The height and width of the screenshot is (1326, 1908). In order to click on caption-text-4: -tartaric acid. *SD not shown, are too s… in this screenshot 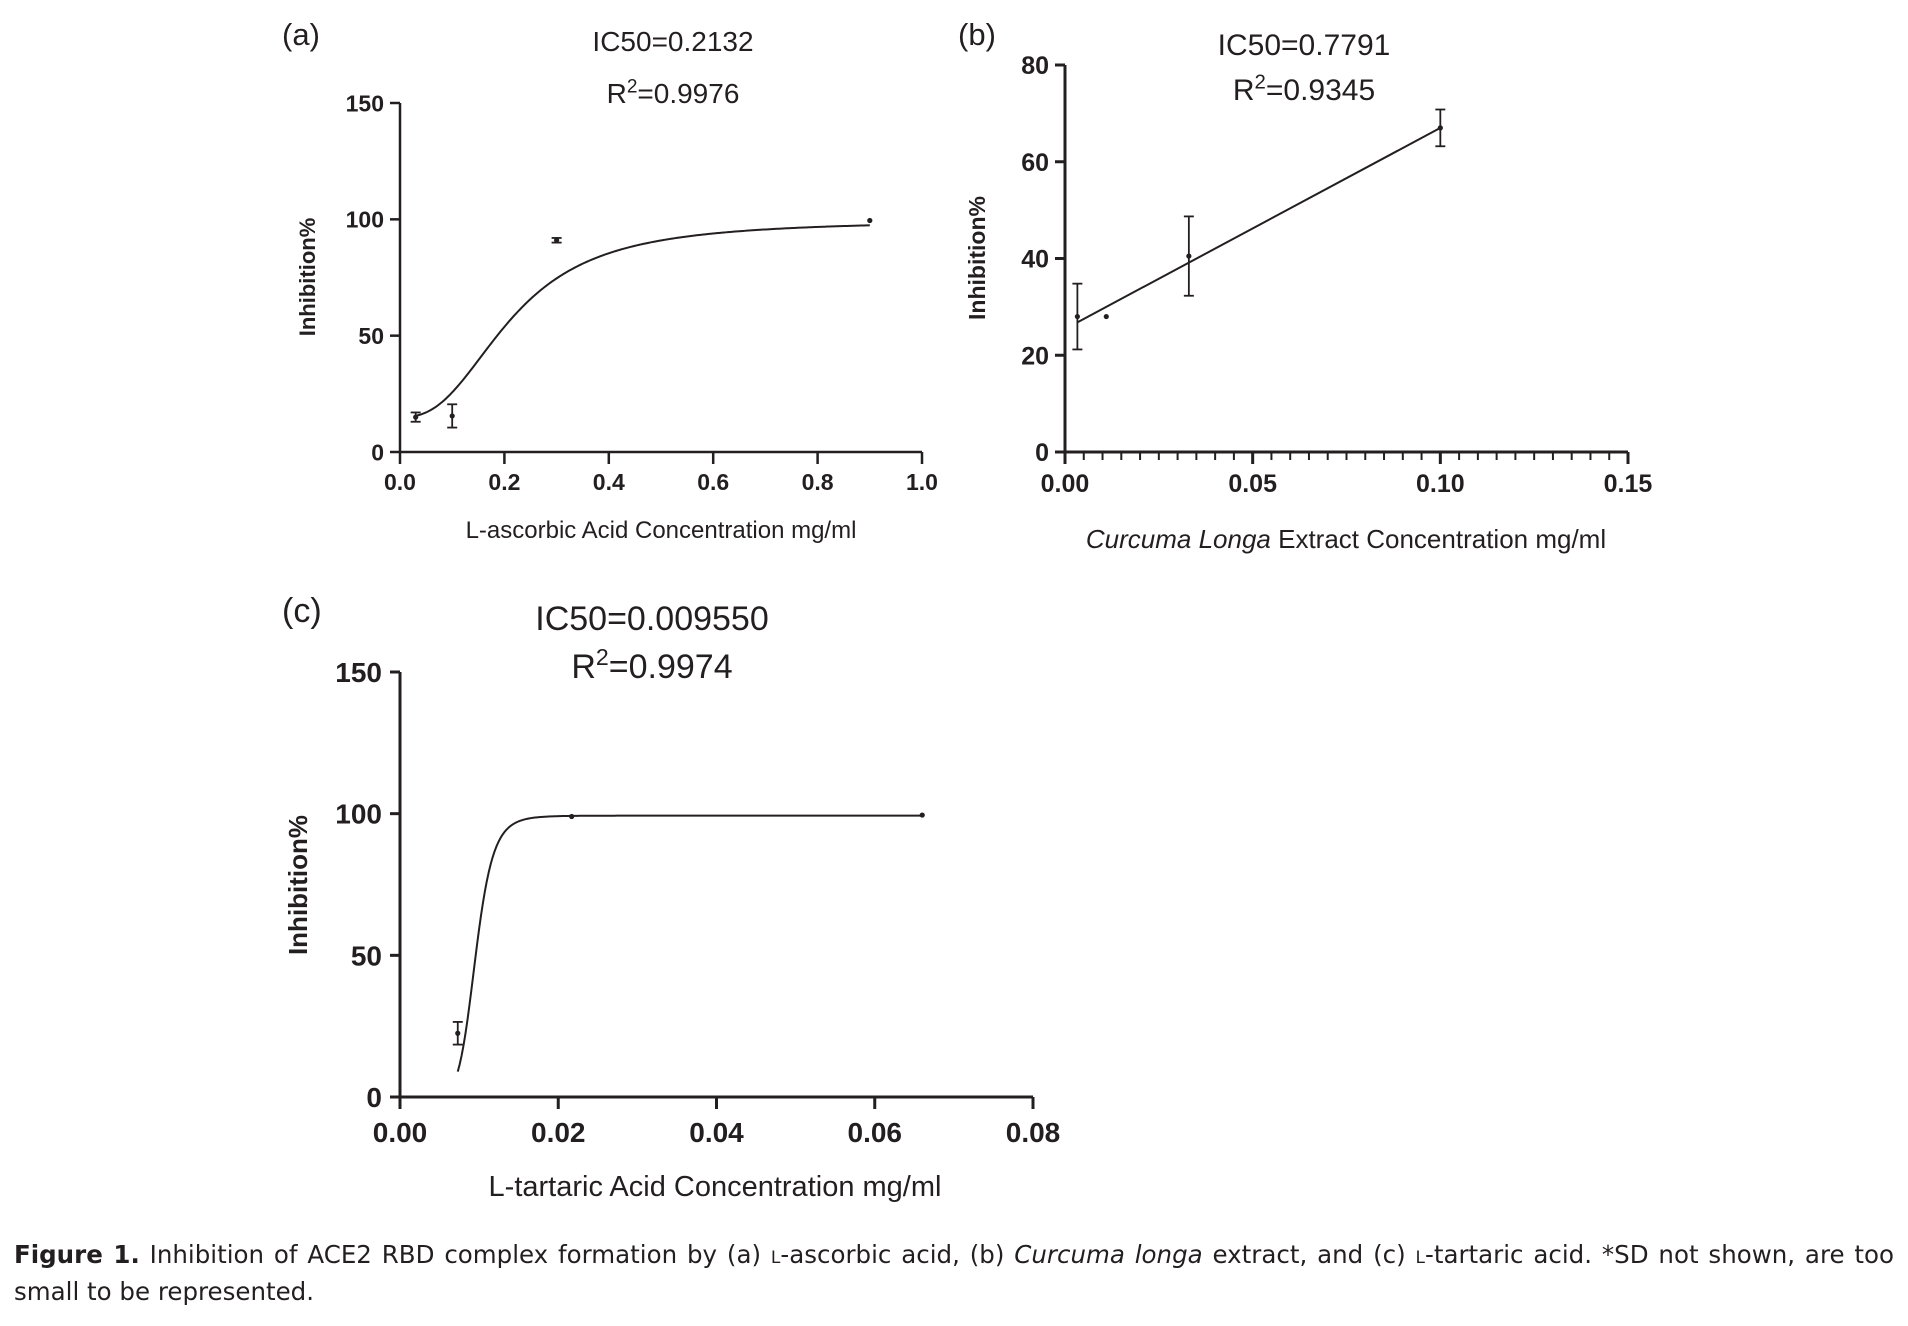, I will do `click(954, 1273)`.